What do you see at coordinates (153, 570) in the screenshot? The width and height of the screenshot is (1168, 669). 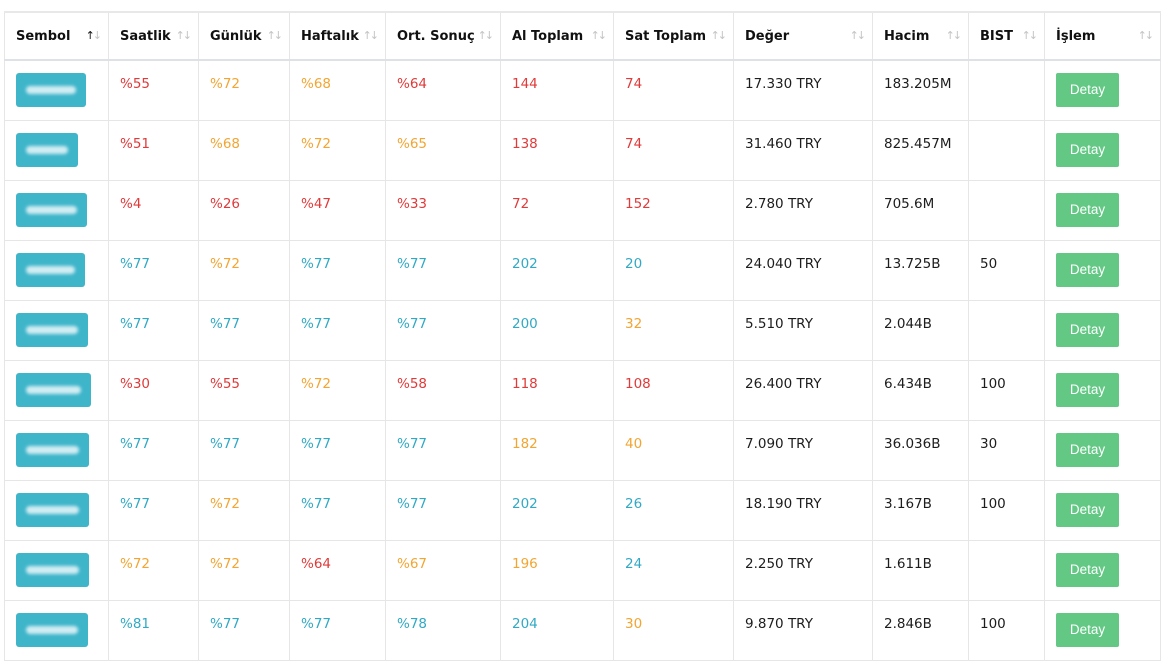 I see `saatlik-cell: %72` at bounding box center [153, 570].